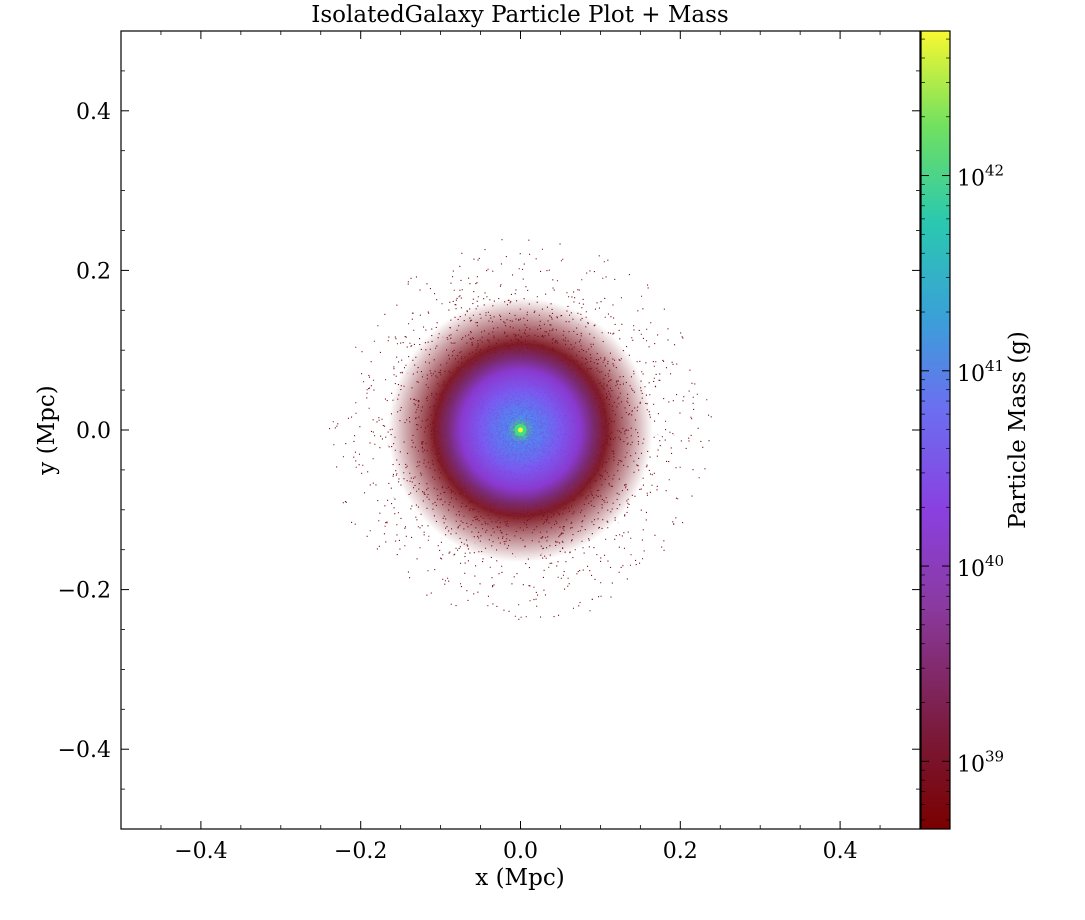  What do you see at coordinates (980, 372) in the screenshot?
I see `colorbar-tick-label: 1041` at bounding box center [980, 372].